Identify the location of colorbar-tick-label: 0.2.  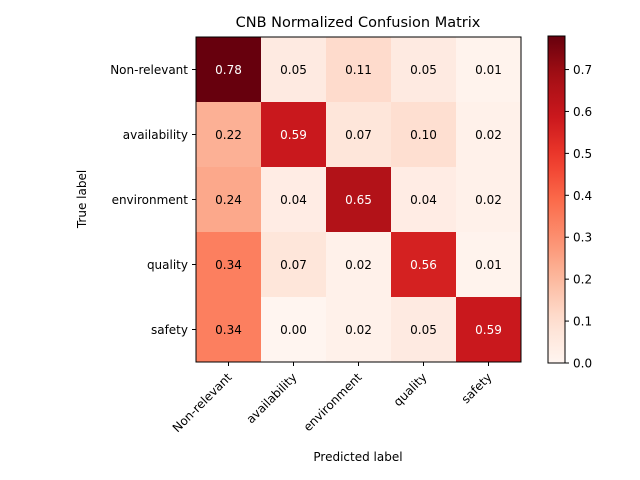
(582, 280).